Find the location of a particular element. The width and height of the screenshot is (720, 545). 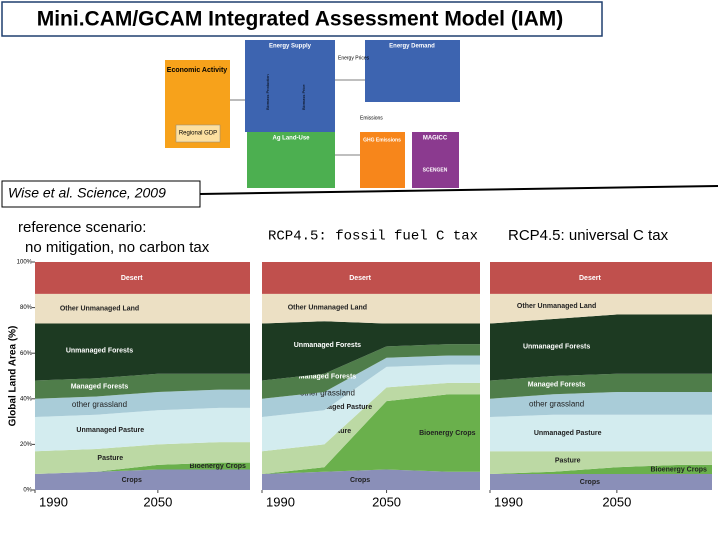

y-axis-label: Global Land Area (%) is located at coordinates (13, 376).